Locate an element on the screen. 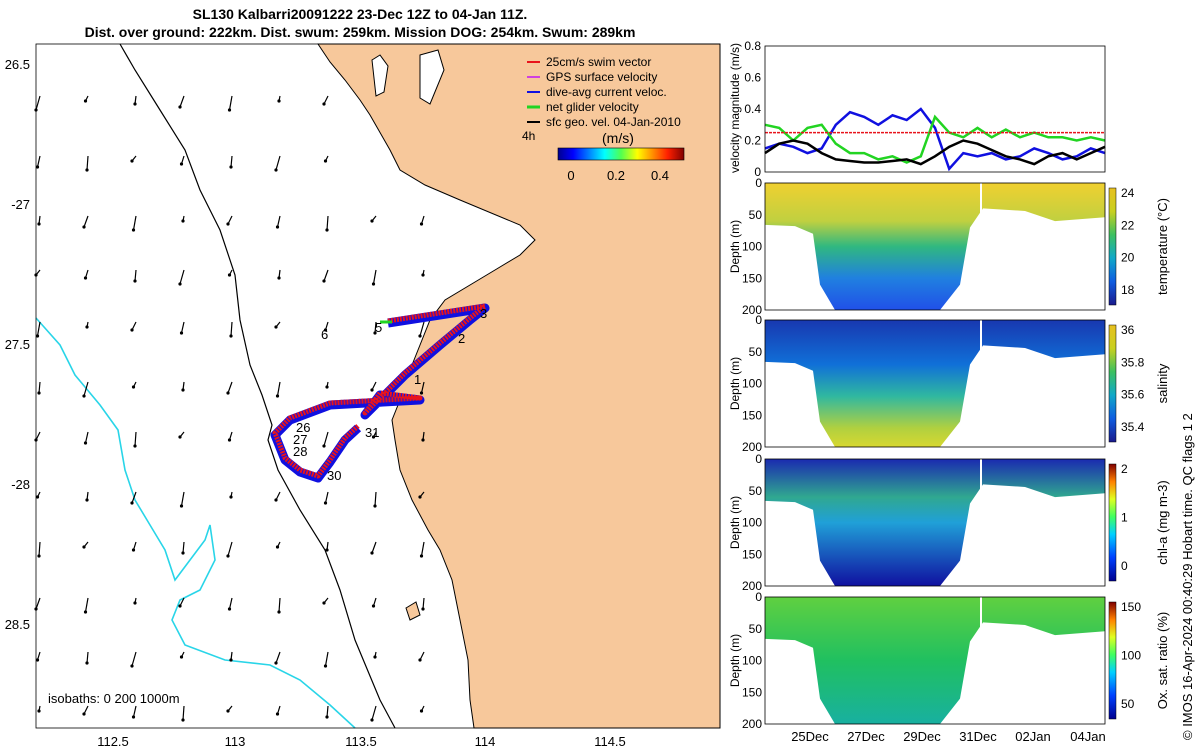 The width and height of the screenshot is (1200, 750). section-xticks: 25Dec 27Dec 29Dec 31Dec 02Jan 04Jan is located at coordinates (948, 736).